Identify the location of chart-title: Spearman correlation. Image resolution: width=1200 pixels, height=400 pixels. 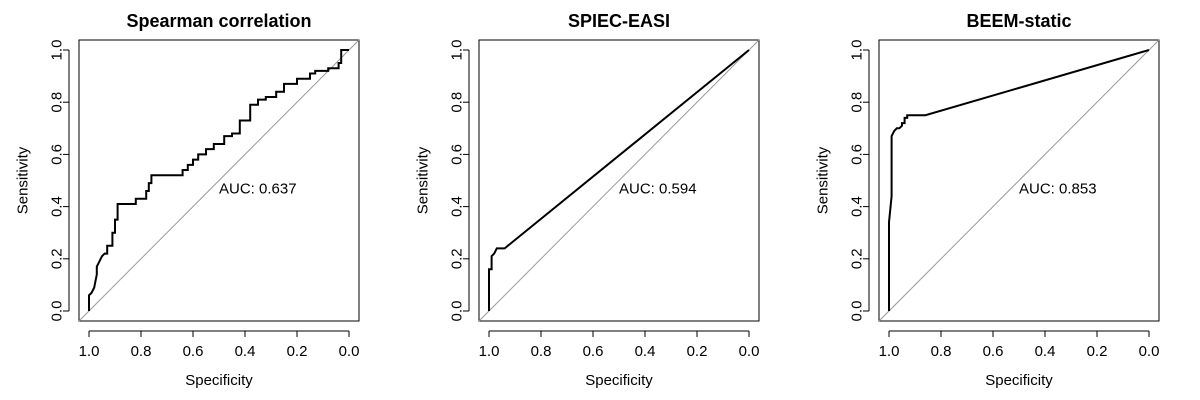
(218, 21).